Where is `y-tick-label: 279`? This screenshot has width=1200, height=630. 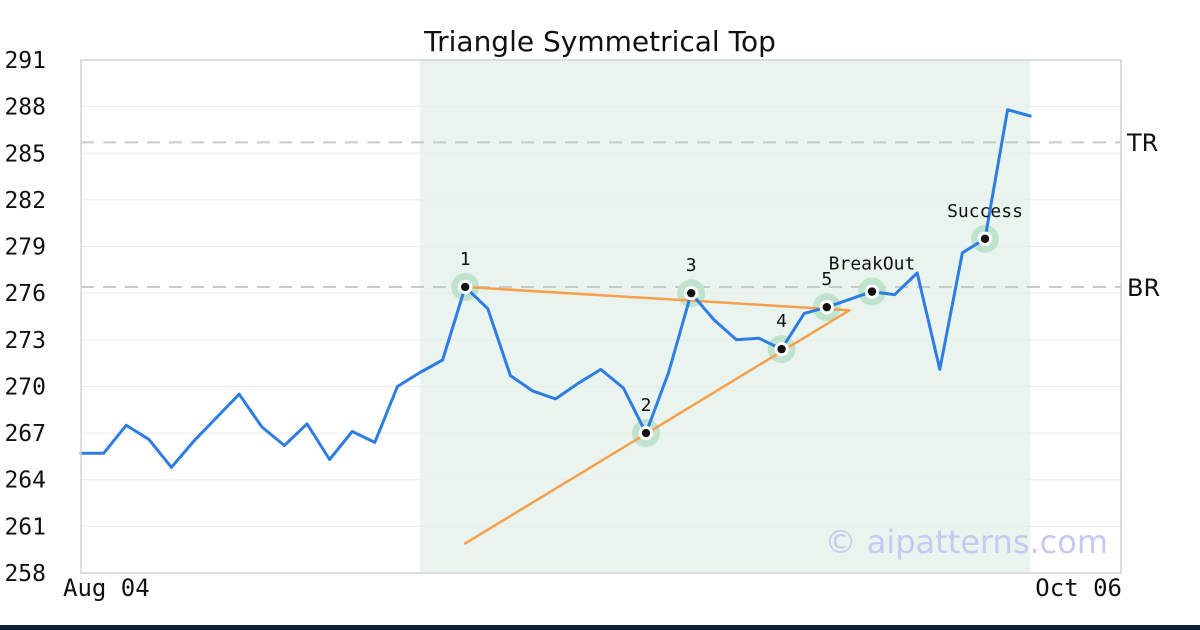
y-tick-label: 279 is located at coordinates (25, 248).